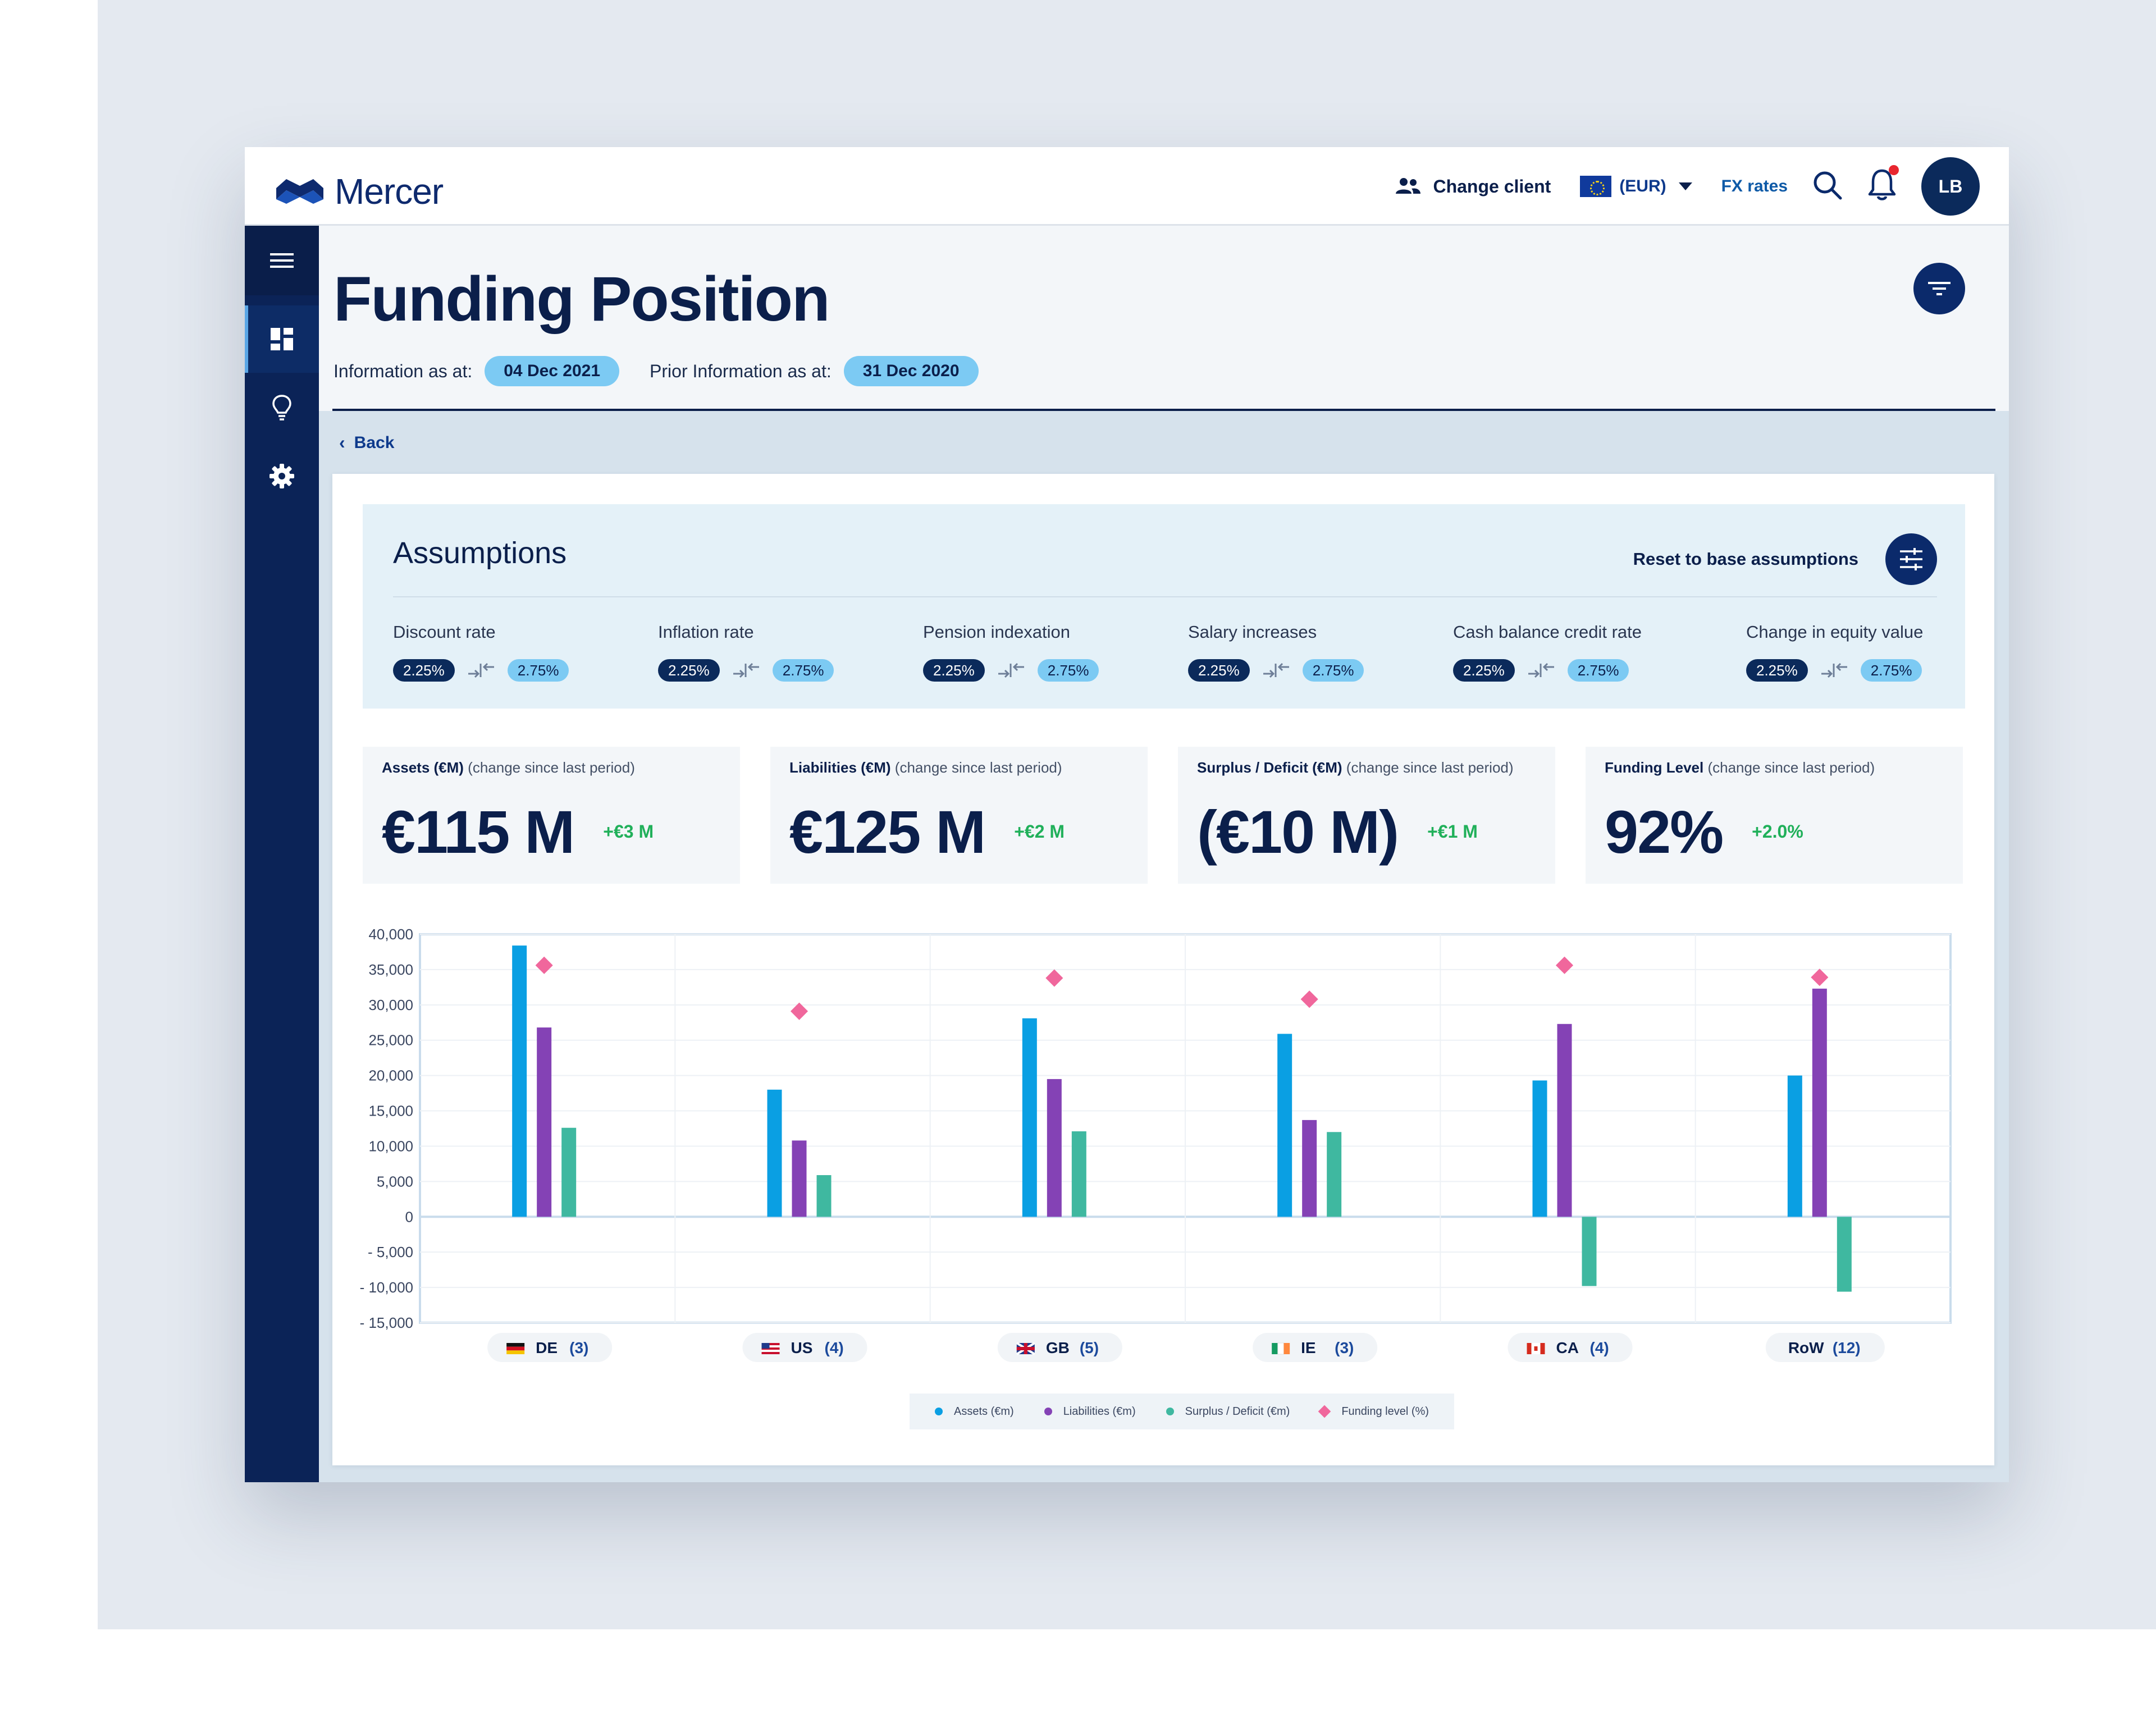 This screenshot has width=2156, height=1727. Describe the element at coordinates (1025, 1348) in the screenshot. I see `gb-flag-icon` at that location.